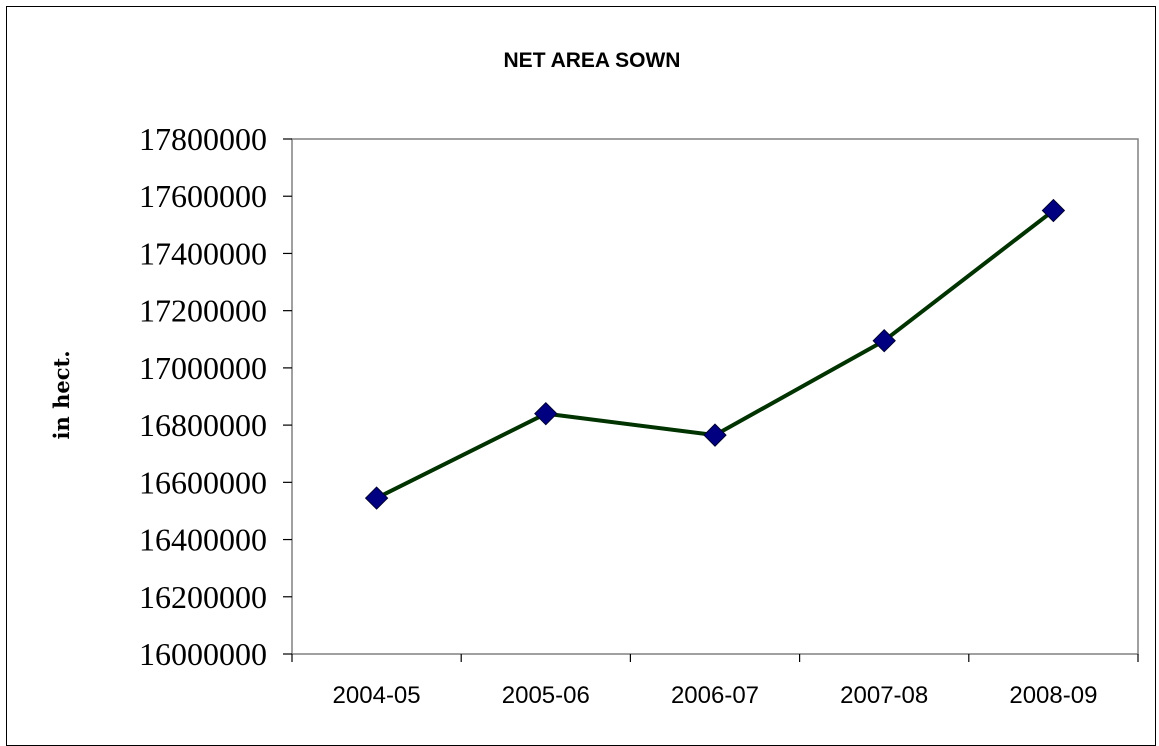 Image resolution: width=1159 pixels, height=746 pixels. Describe the element at coordinates (377, 695) in the screenshot. I see `x-tick-label: 2004-05` at that location.